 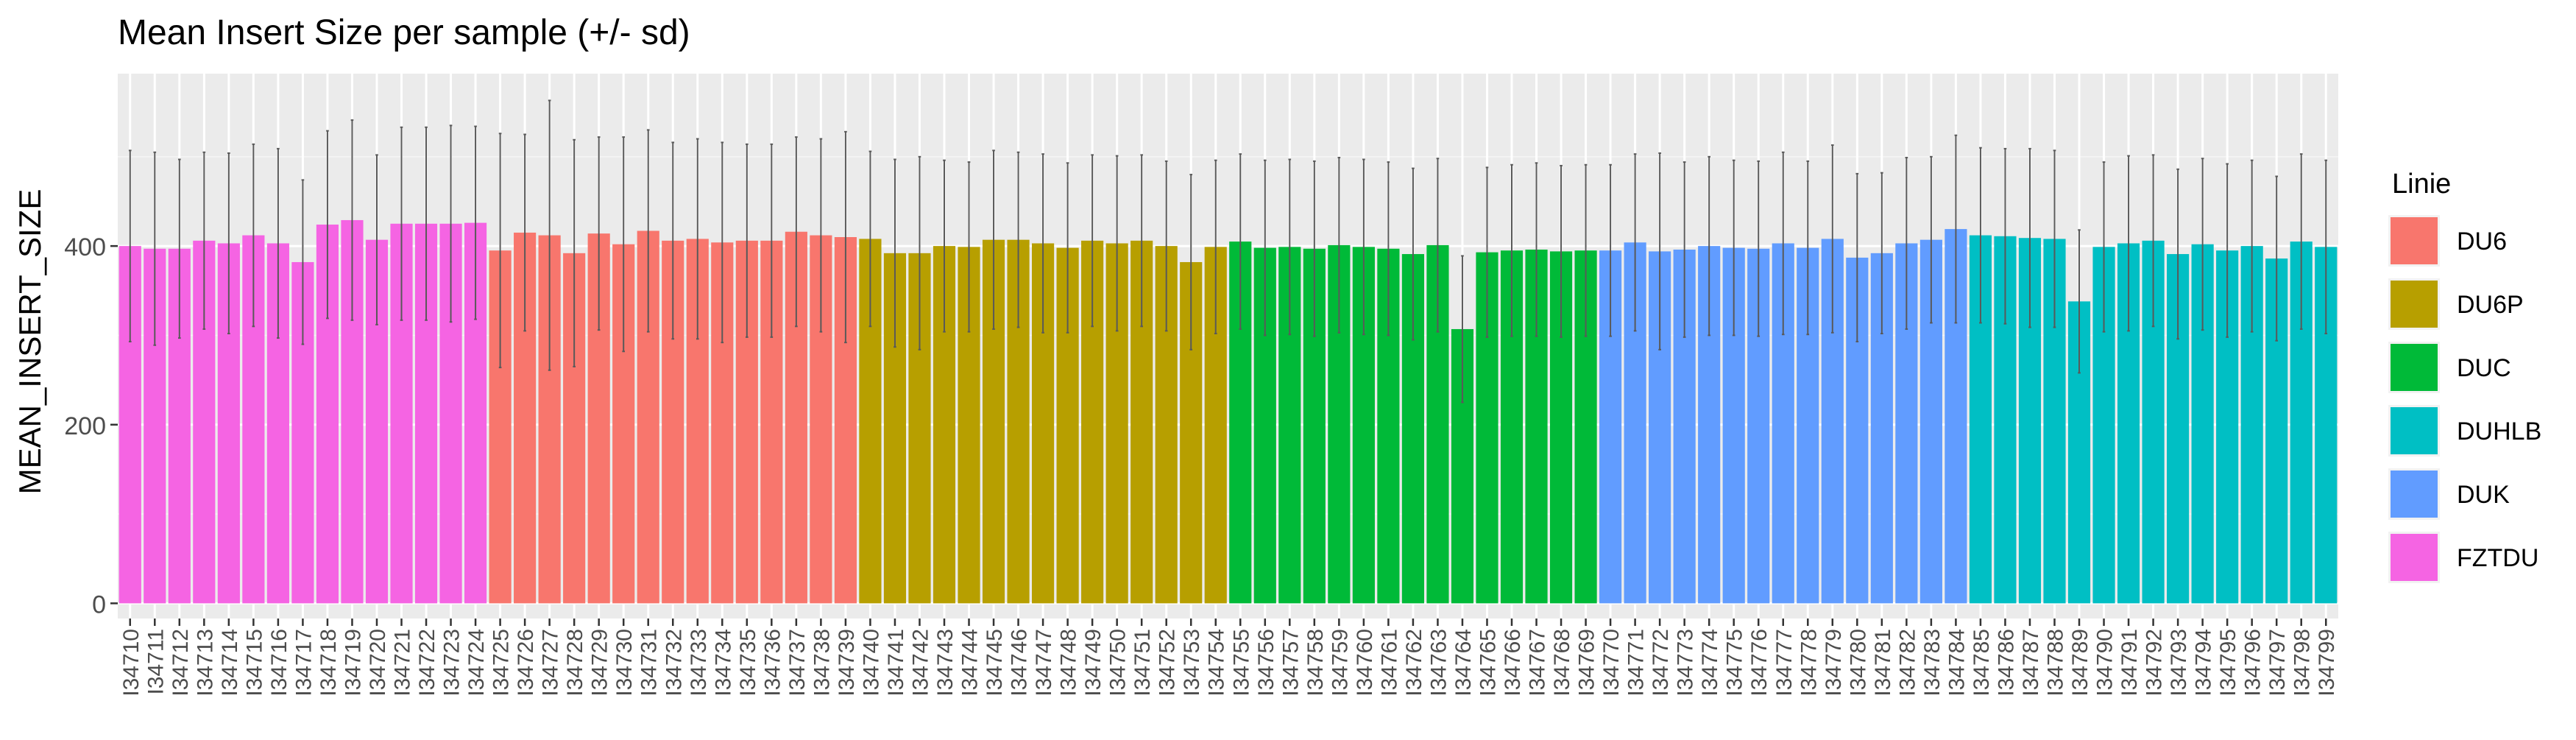 I want to click on x-tick-label: I34739, so click(x=847, y=663).